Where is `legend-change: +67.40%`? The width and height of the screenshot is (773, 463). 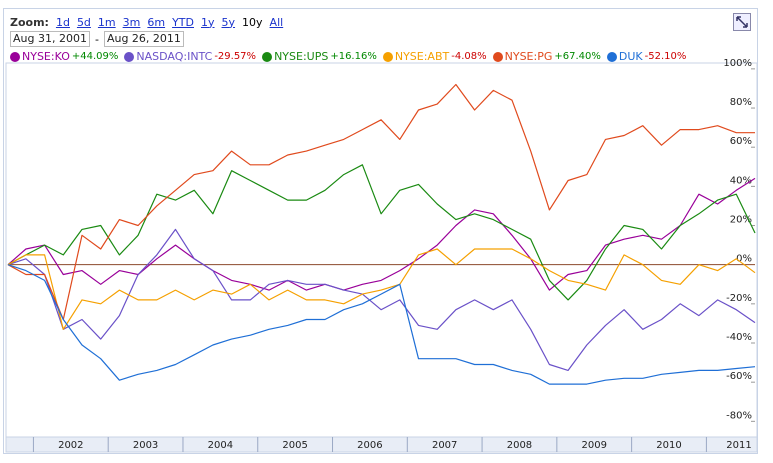 legend-change: +67.40% is located at coordinates (577, 56).